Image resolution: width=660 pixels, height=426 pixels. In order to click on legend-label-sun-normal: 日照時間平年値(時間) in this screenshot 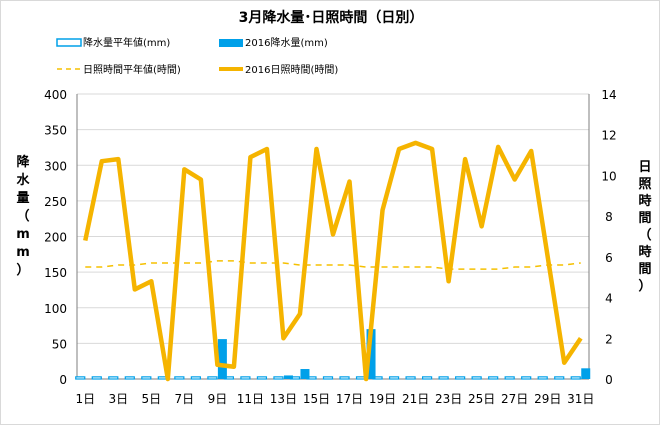, I will do `click(132, 69)`.